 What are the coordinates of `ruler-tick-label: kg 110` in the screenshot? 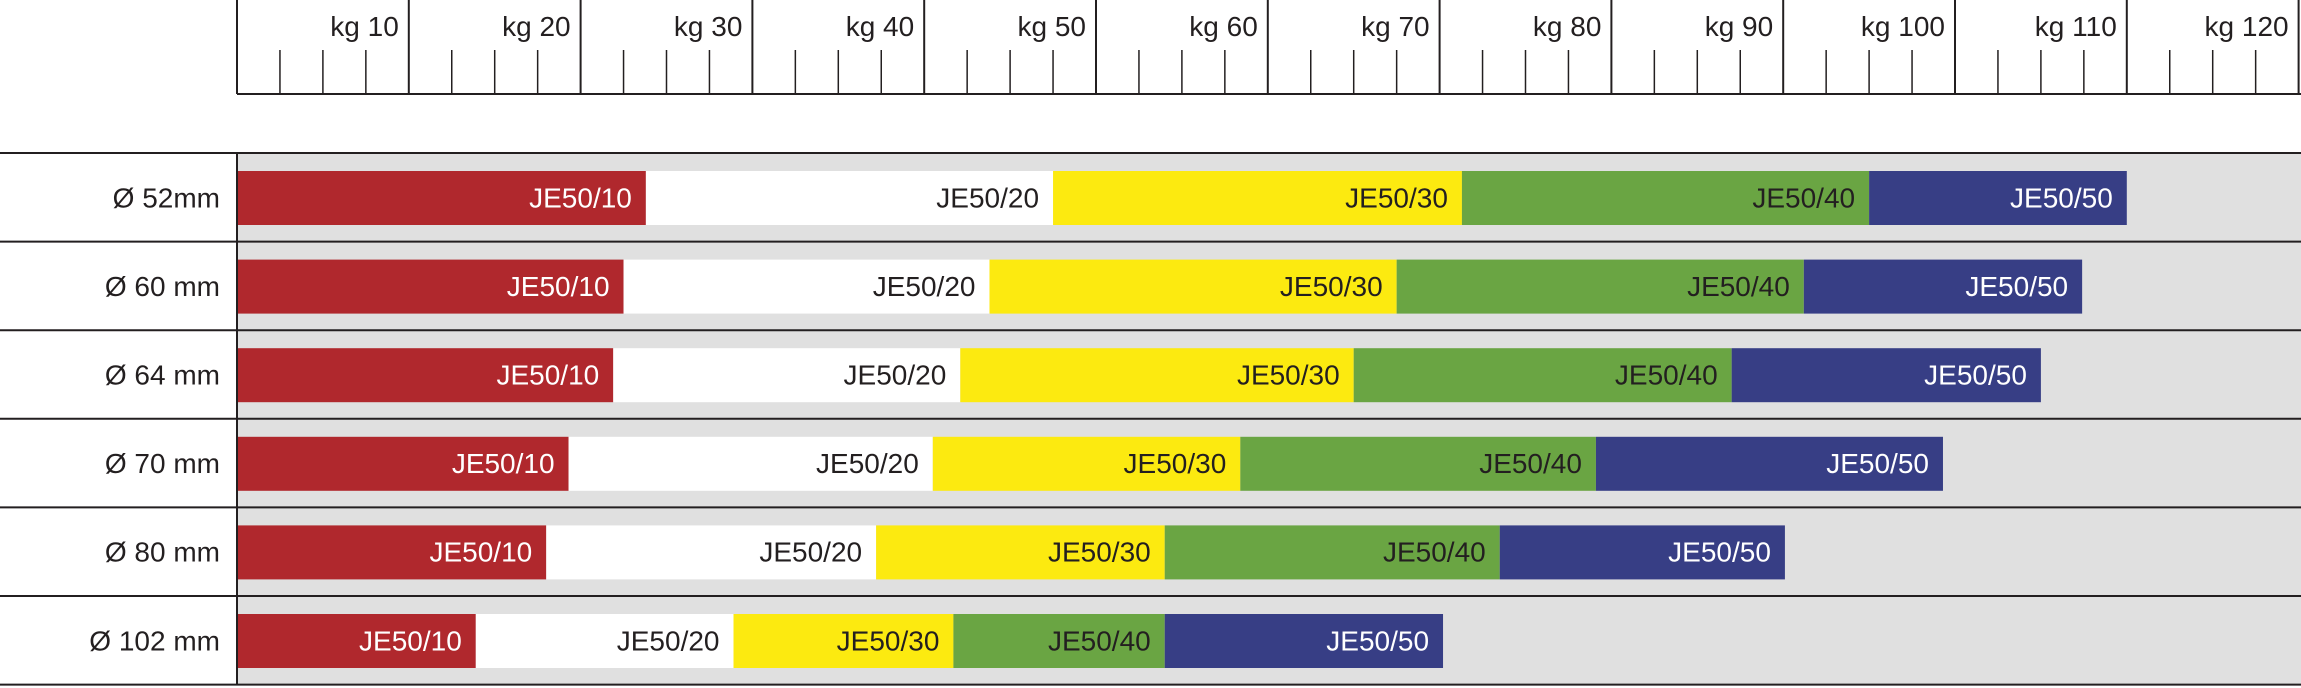 It's located at (2076, 26).